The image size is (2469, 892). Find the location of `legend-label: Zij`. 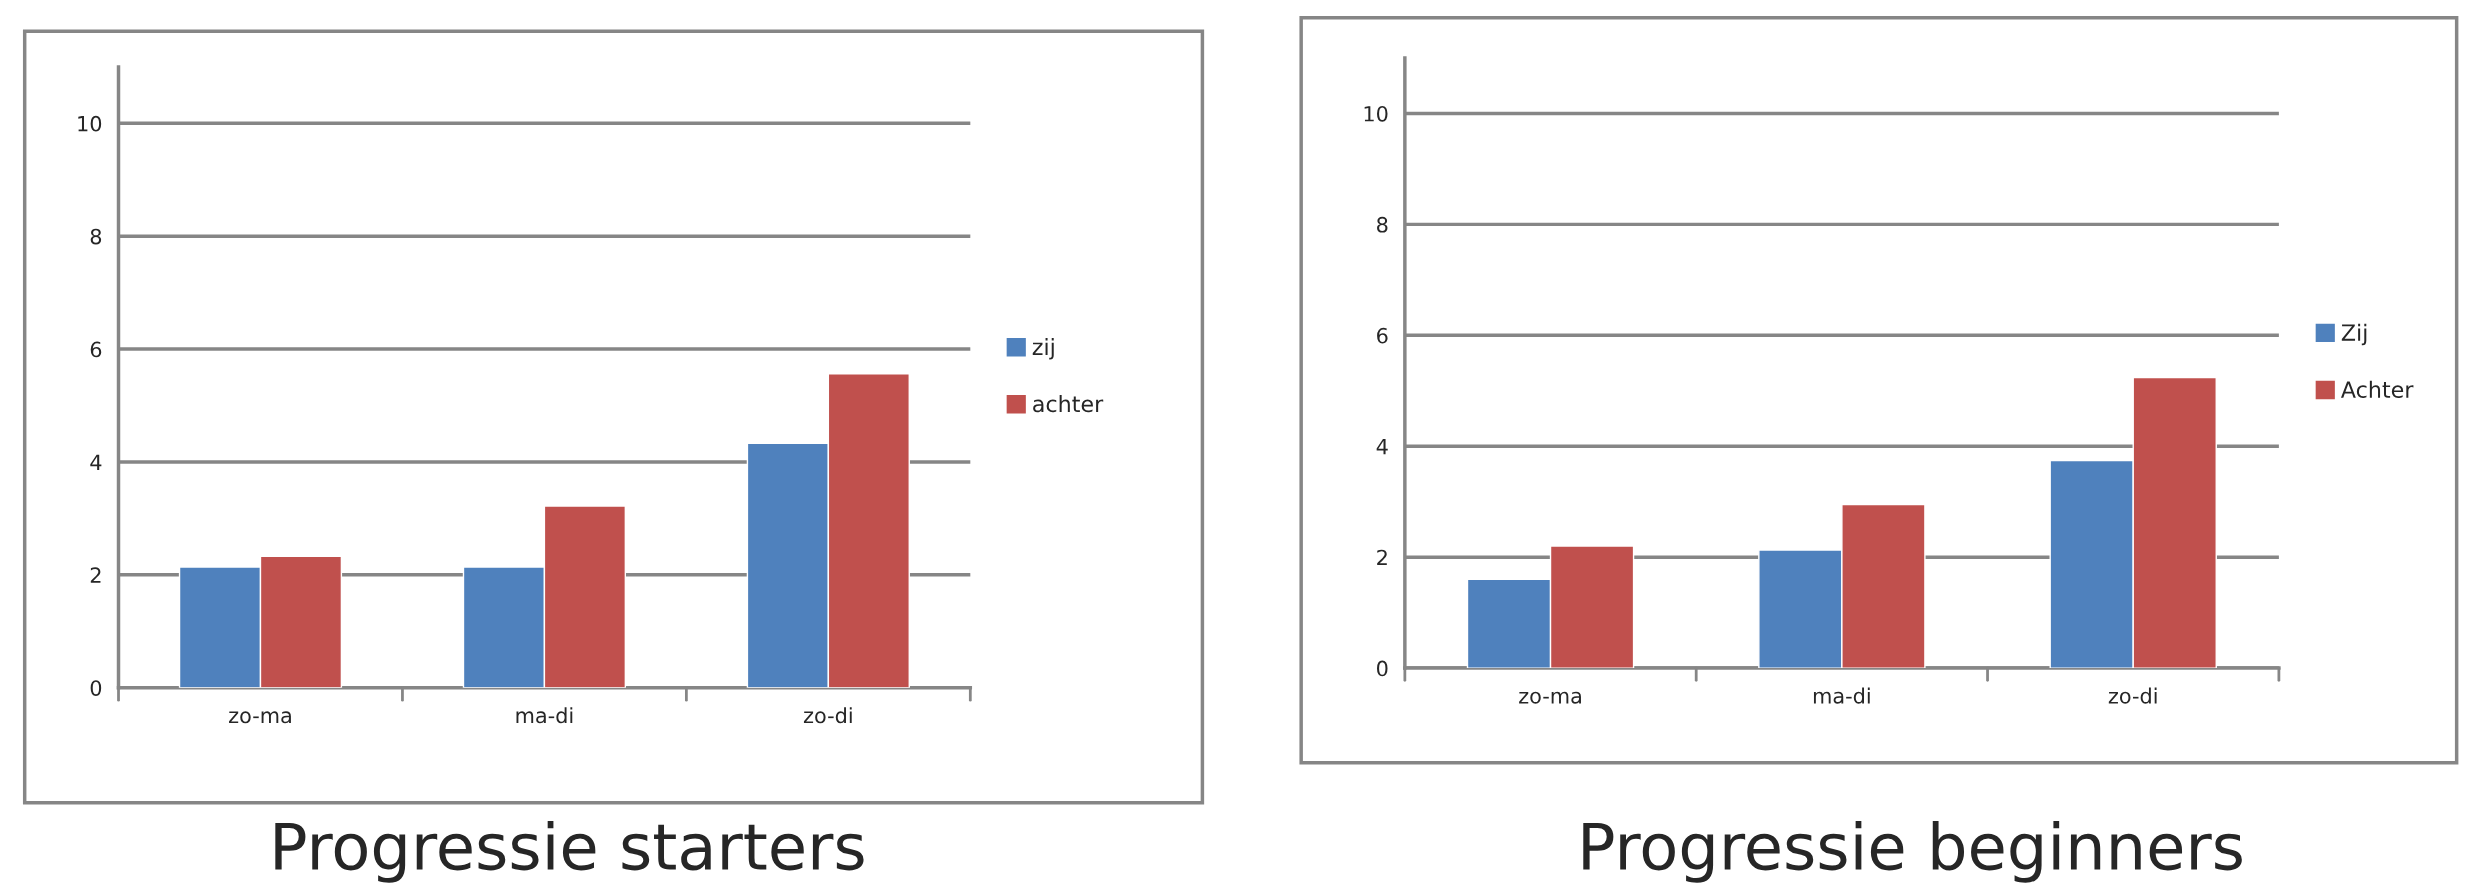

legend-label: Zij is located at coordinates (2354, 334).